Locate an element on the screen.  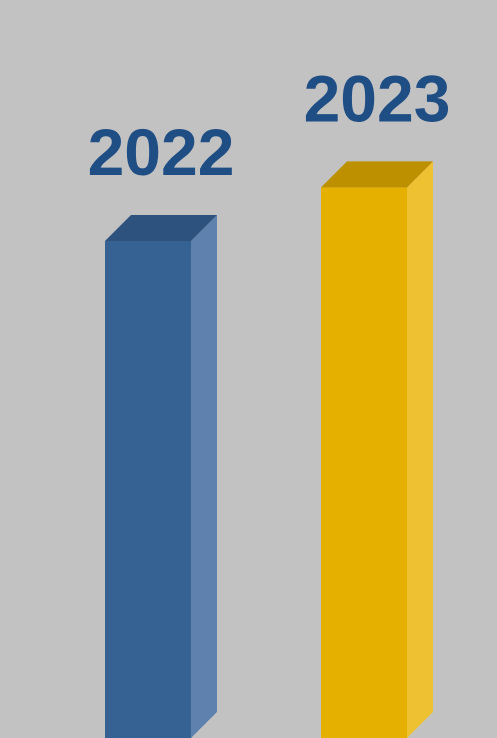
category-label-2022: 2022 is located at coordinates (161, 152).